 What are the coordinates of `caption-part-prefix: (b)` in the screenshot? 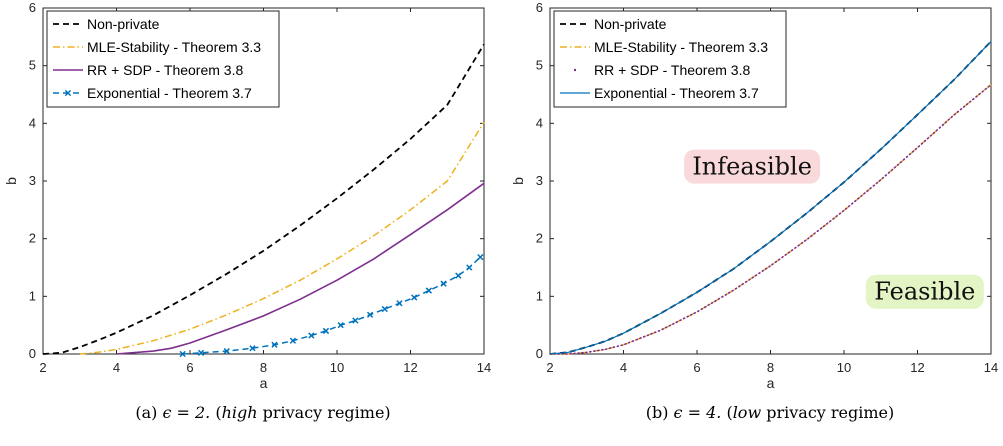 It's located at (660, 412).